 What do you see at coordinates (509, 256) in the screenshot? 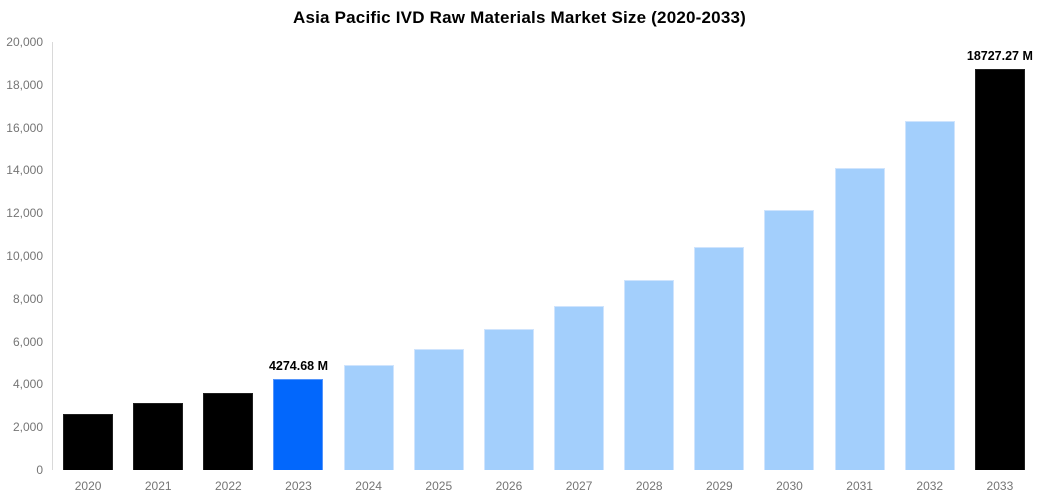
I see `bar-slot-2026` at bounding box center [509, 256].